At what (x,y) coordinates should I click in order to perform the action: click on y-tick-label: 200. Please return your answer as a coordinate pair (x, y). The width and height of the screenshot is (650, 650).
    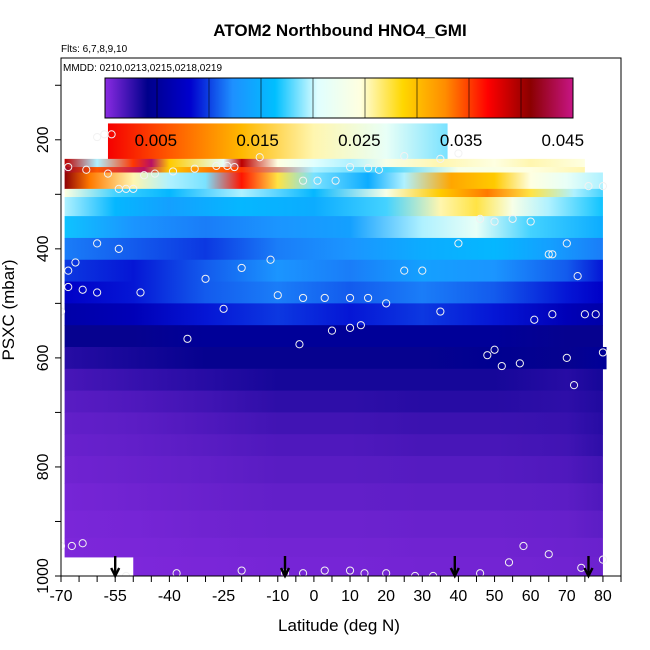
    Looking at the image, I should click on (43, 139).